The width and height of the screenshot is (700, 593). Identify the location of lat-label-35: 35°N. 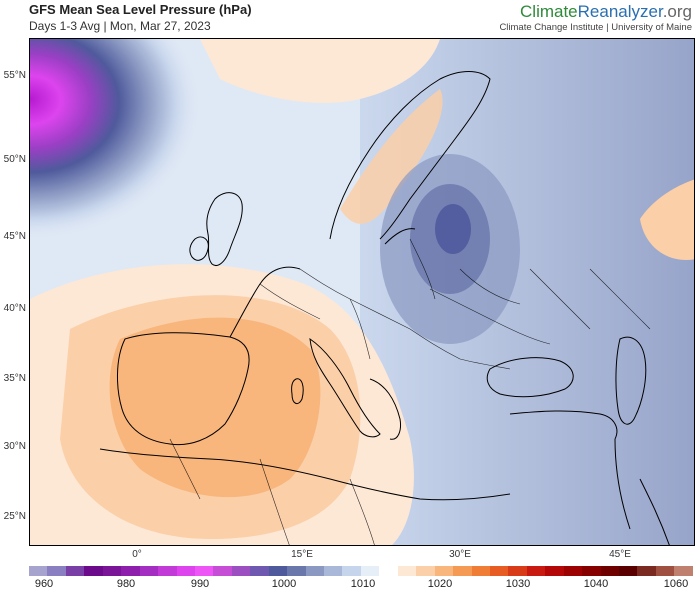
(14, 378).